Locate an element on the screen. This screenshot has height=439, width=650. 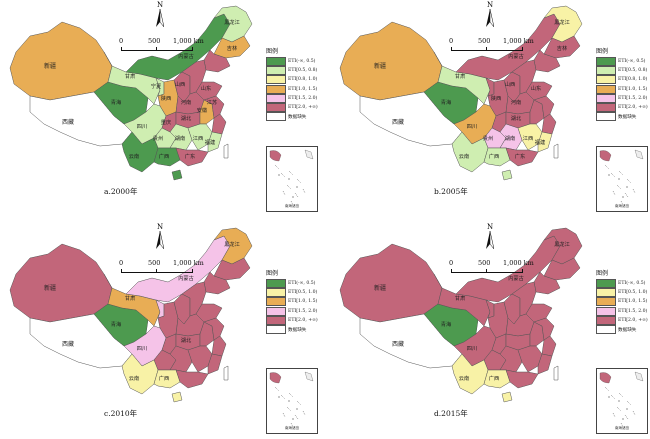
province-label-guangdong: 广东 is located at coordinates (520, 156).